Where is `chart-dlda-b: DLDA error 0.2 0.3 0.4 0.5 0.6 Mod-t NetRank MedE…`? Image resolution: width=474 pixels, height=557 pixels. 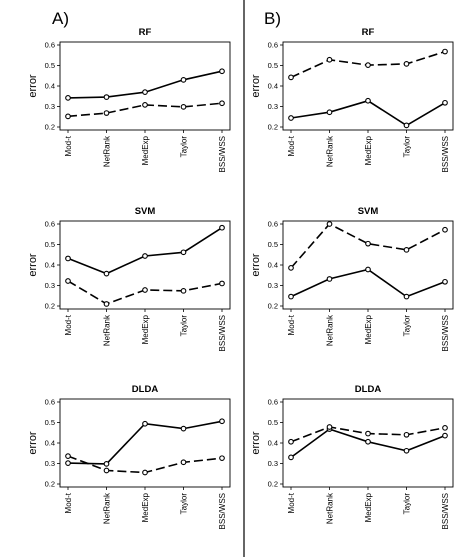
chart-dlda-b: DLDA error 0.2 0.3 0.4 0.5 0.6 Mod-t NetRank MedE… is located at coordinates (352, 456).